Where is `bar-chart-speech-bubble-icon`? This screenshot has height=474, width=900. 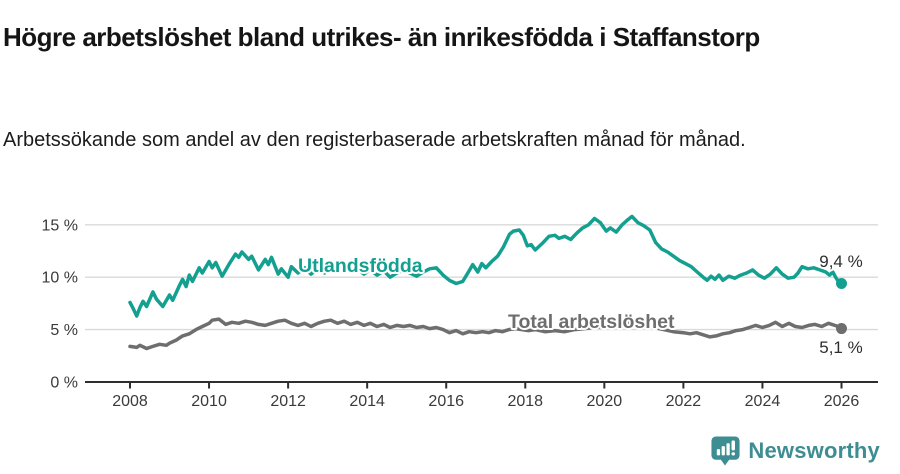
bar-chart-speech-bubble-icon is located at coordinates (725, 451).